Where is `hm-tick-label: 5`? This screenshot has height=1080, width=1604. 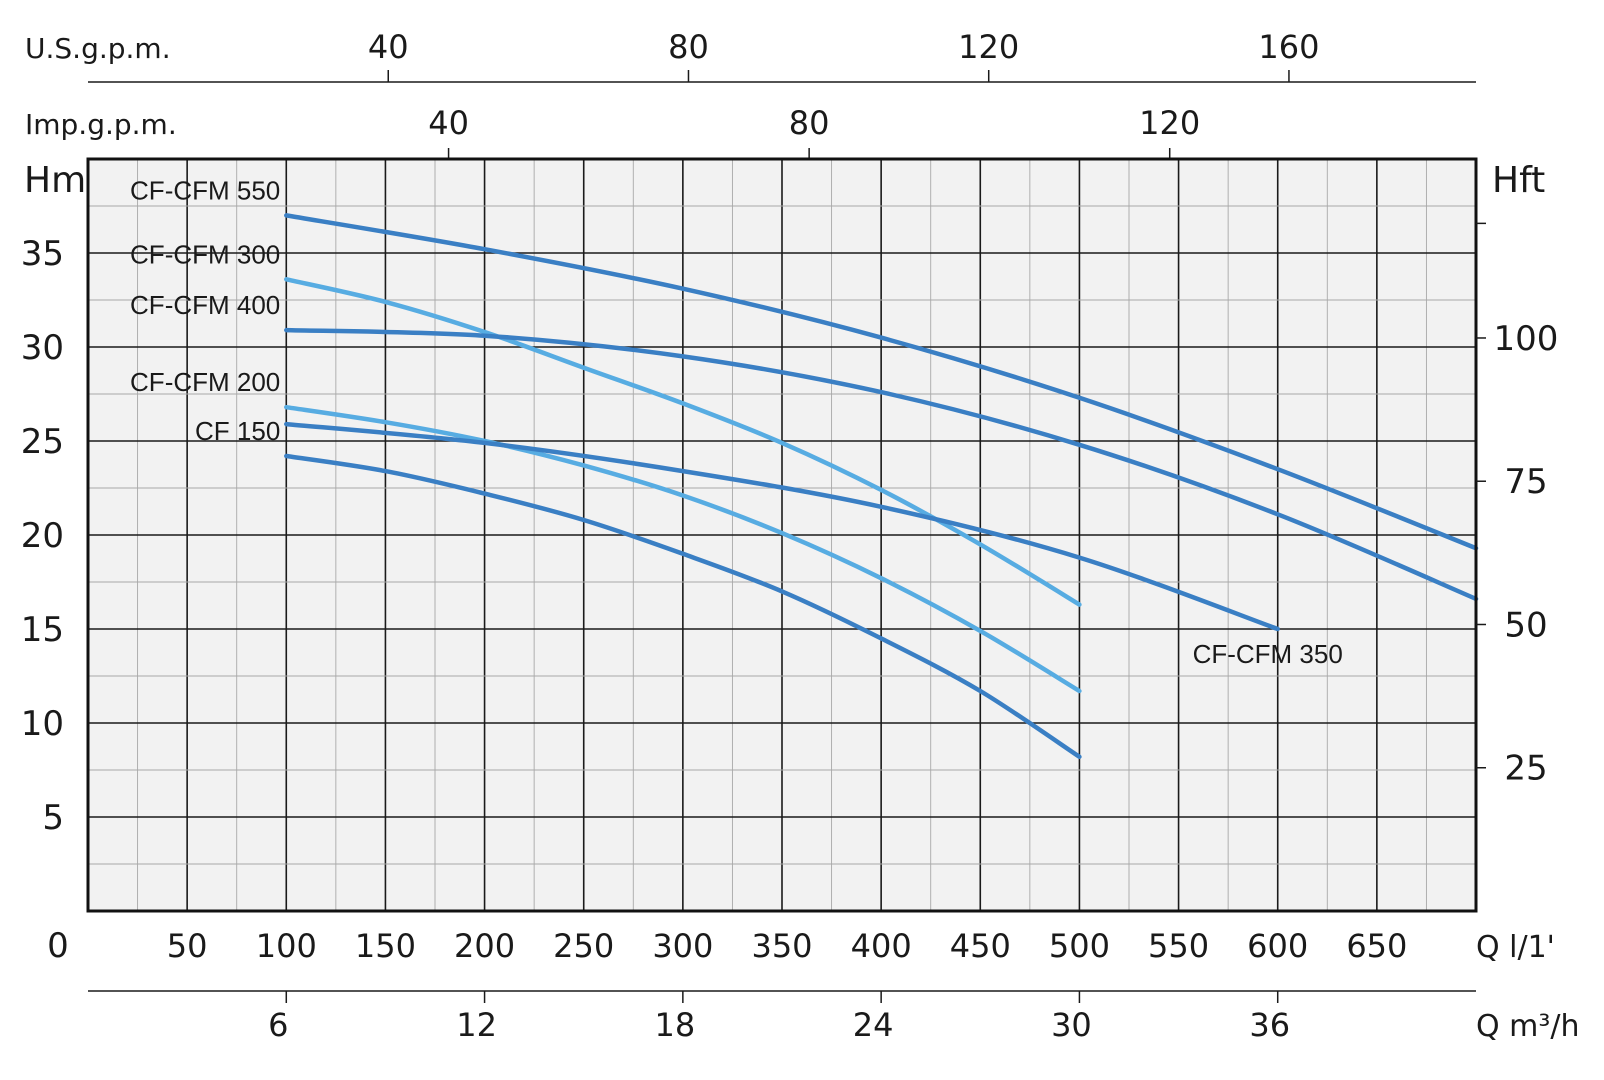 hm-tick-label: 5 is located at coordinates (53, 818).